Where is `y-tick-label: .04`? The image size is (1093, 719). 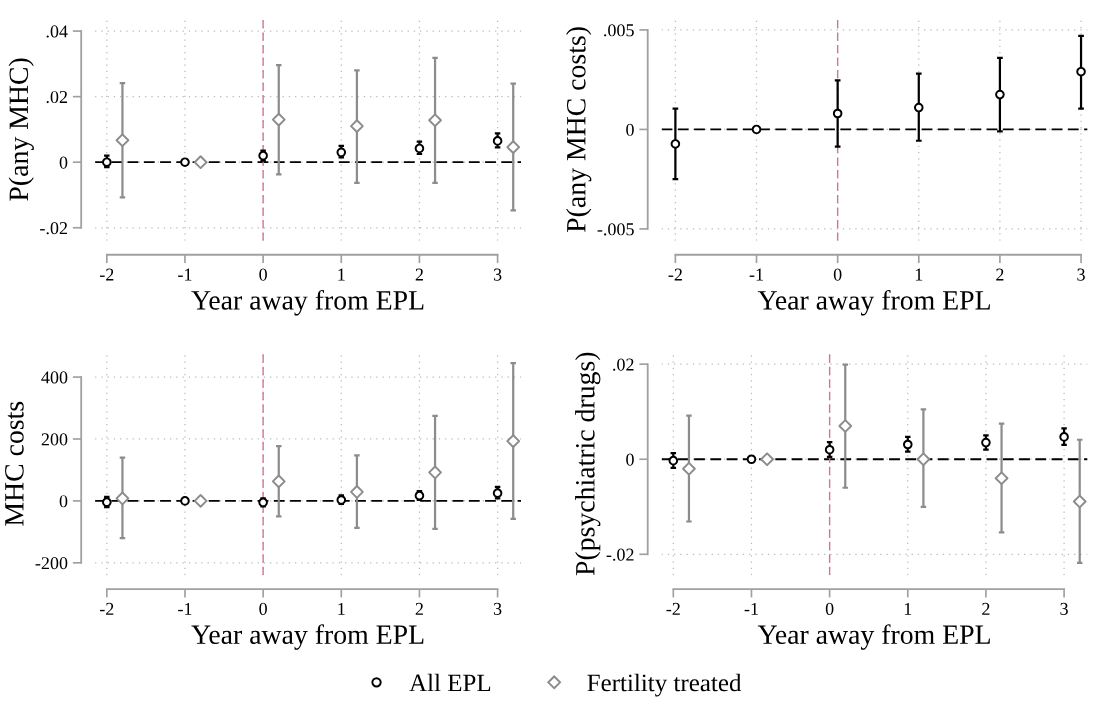
y-tick-label: .04 is located at coordinates (57, 31).